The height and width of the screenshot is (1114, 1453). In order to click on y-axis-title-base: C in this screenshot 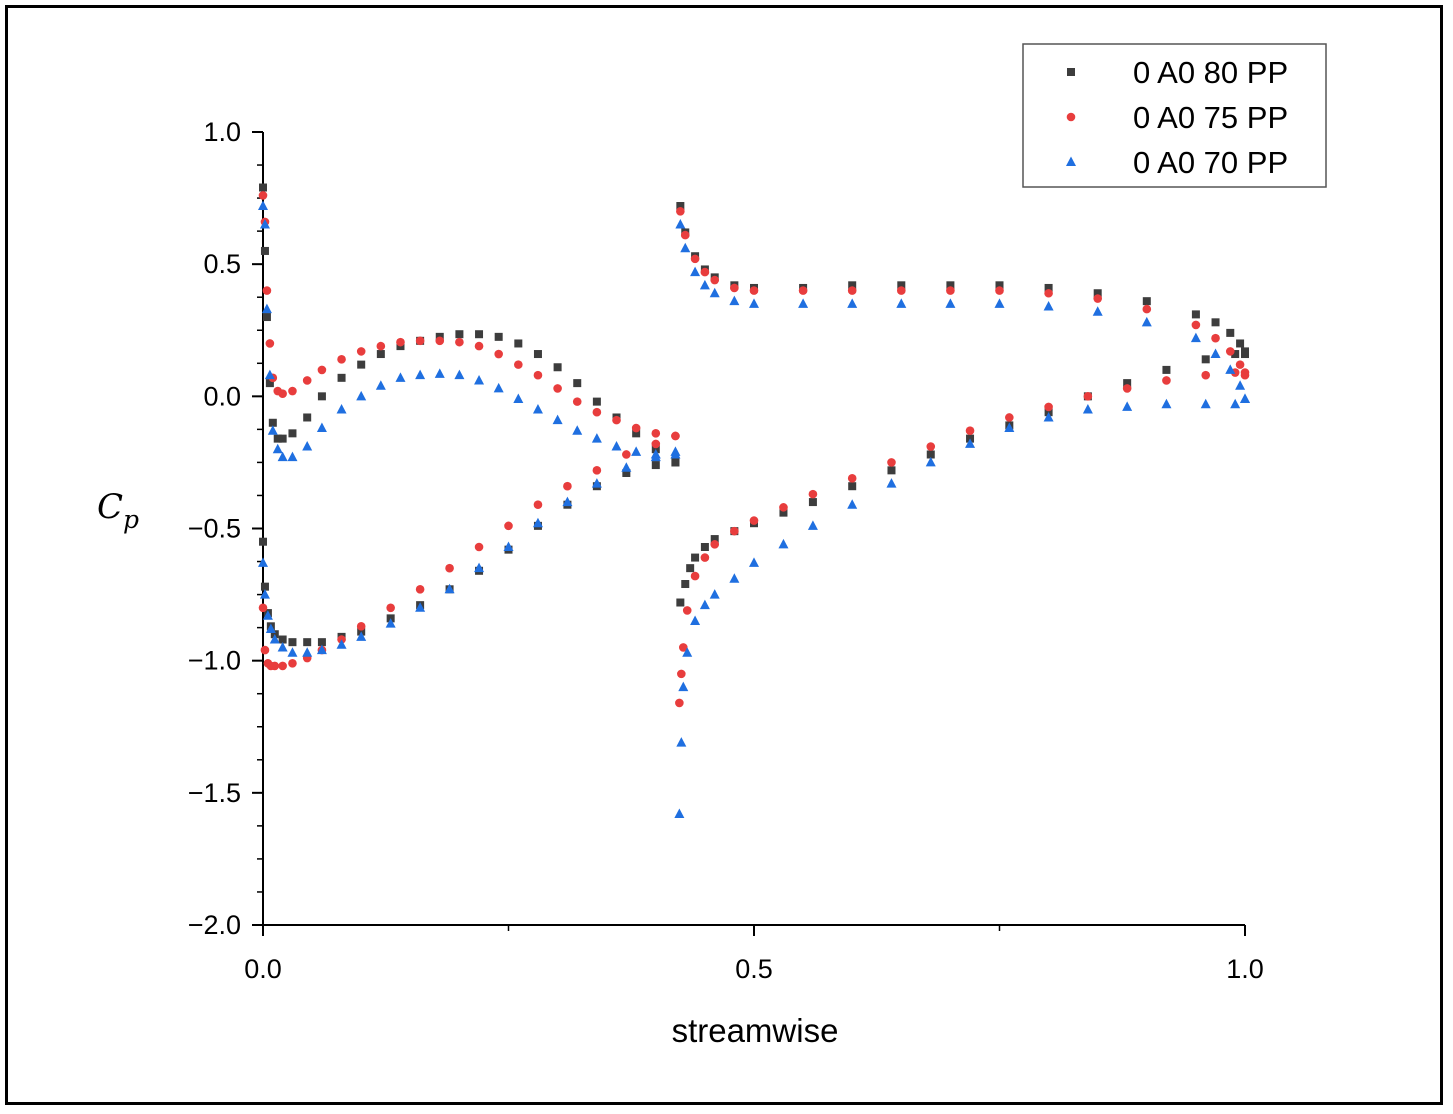, I will do `click(110, 507)`.